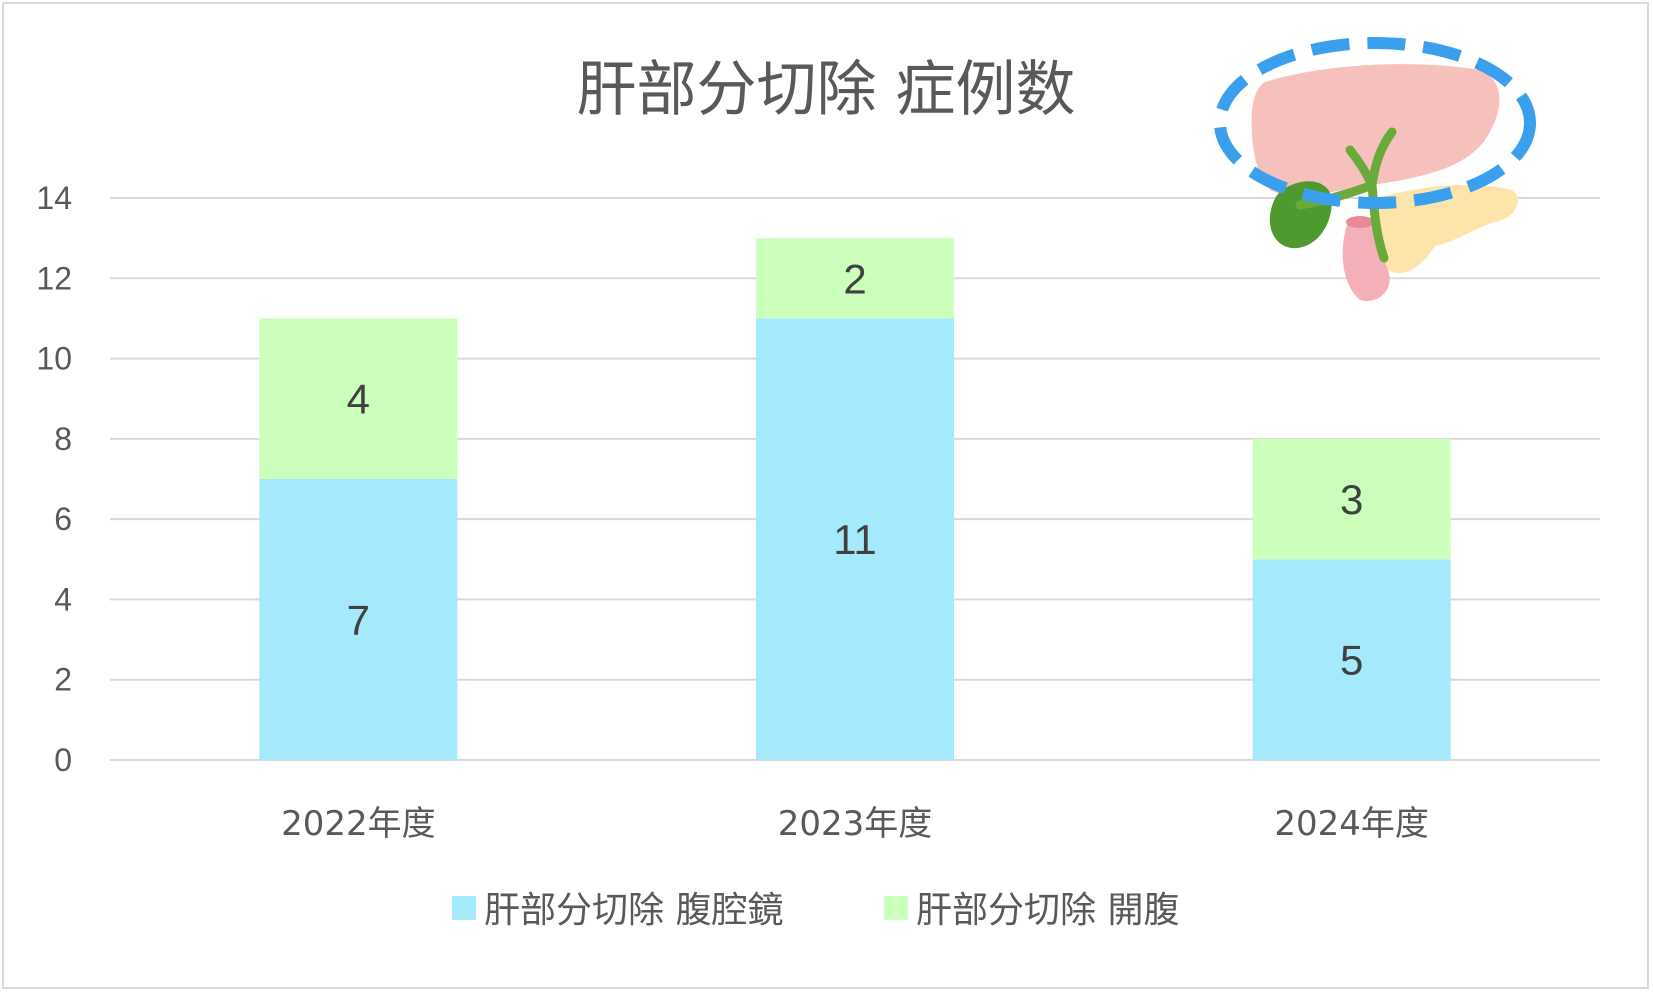  Describe the element at coordinates (1360, 222) in the screenshot. I see `duodenum-opening` at that location.